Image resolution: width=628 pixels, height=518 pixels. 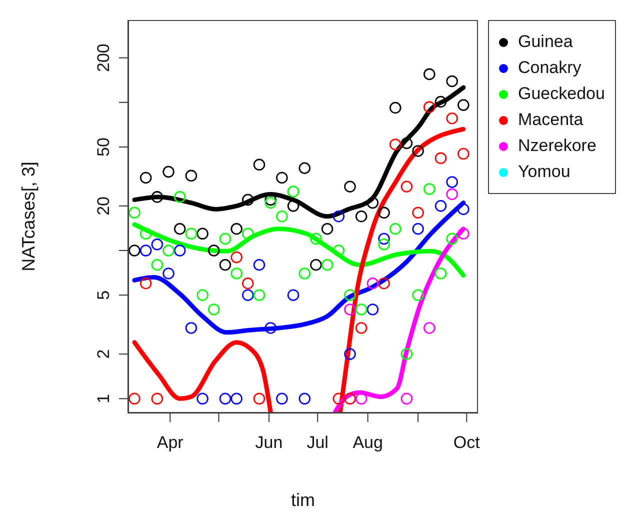 I want to click on line-series, so click(x=299, y=250).